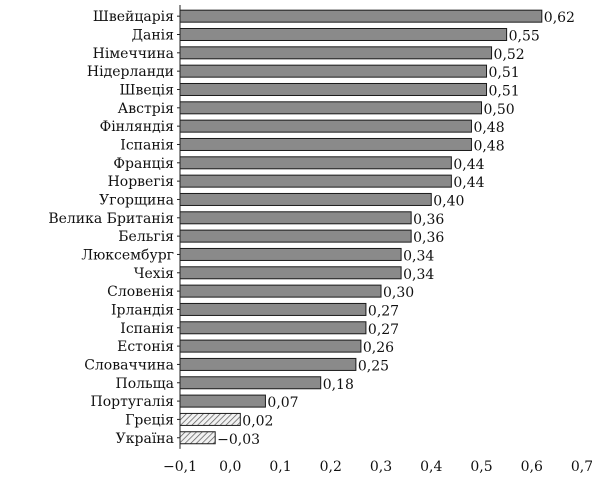  I want to click on category-label: Бельгія, so click(146, 237).